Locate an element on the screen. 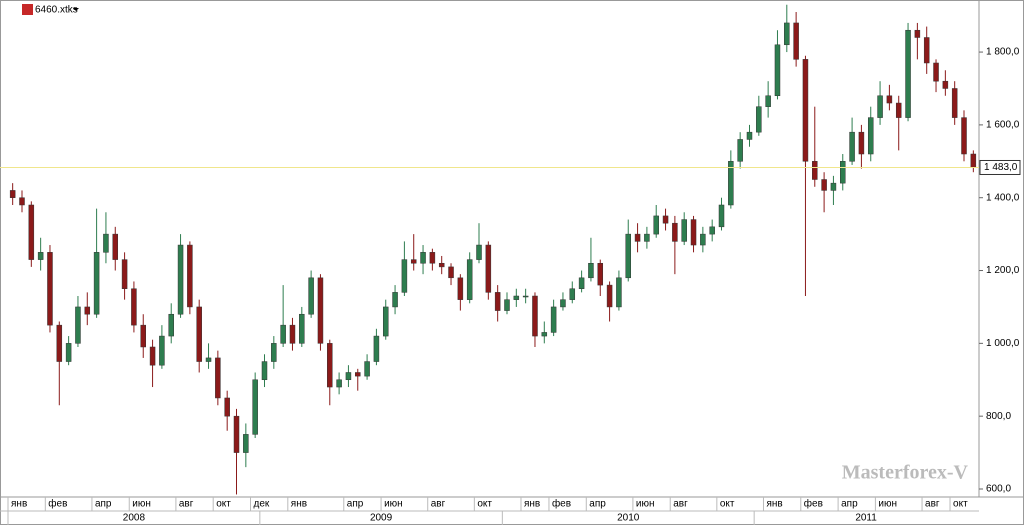 This screenshot has width=1024, height=525. y-tick-label: 1 000,0 is located at coordinates (1003, 343).